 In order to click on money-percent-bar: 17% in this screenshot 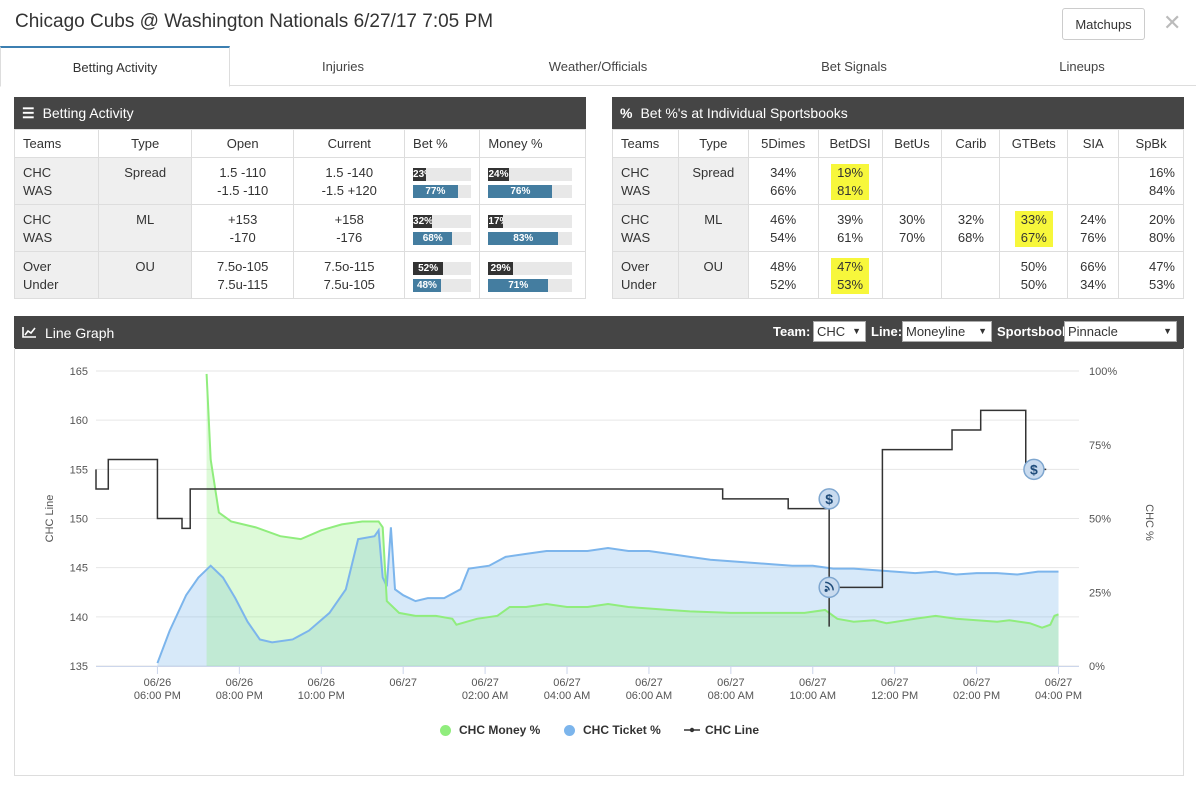, I will do `click(530, 221)`.